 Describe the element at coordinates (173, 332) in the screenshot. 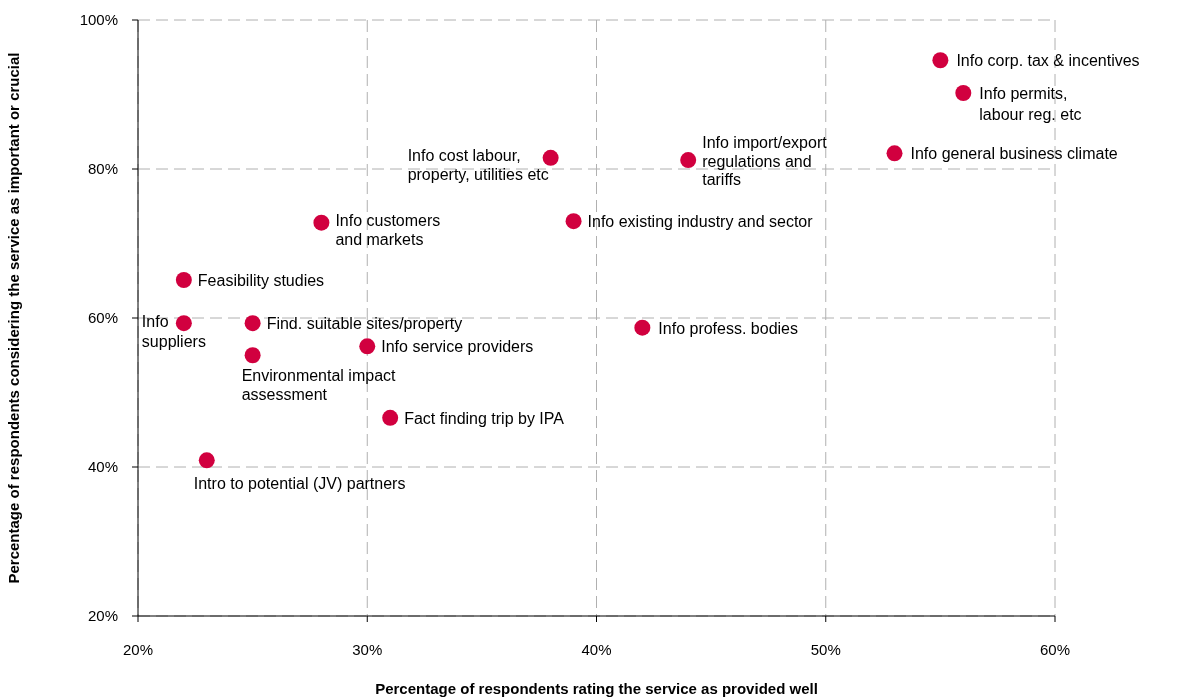

I see `annotation: Info suppliers` at that location.